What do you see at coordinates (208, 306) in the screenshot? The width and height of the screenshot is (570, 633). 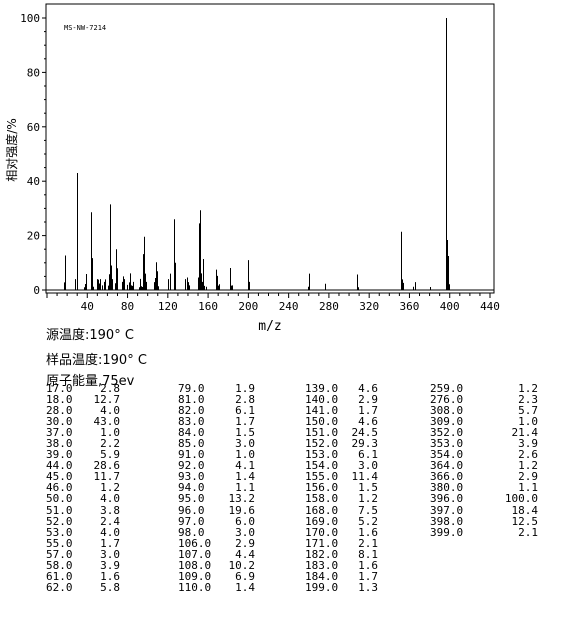 I see `x-tick-label: 160` at bounding box center [208, 306].